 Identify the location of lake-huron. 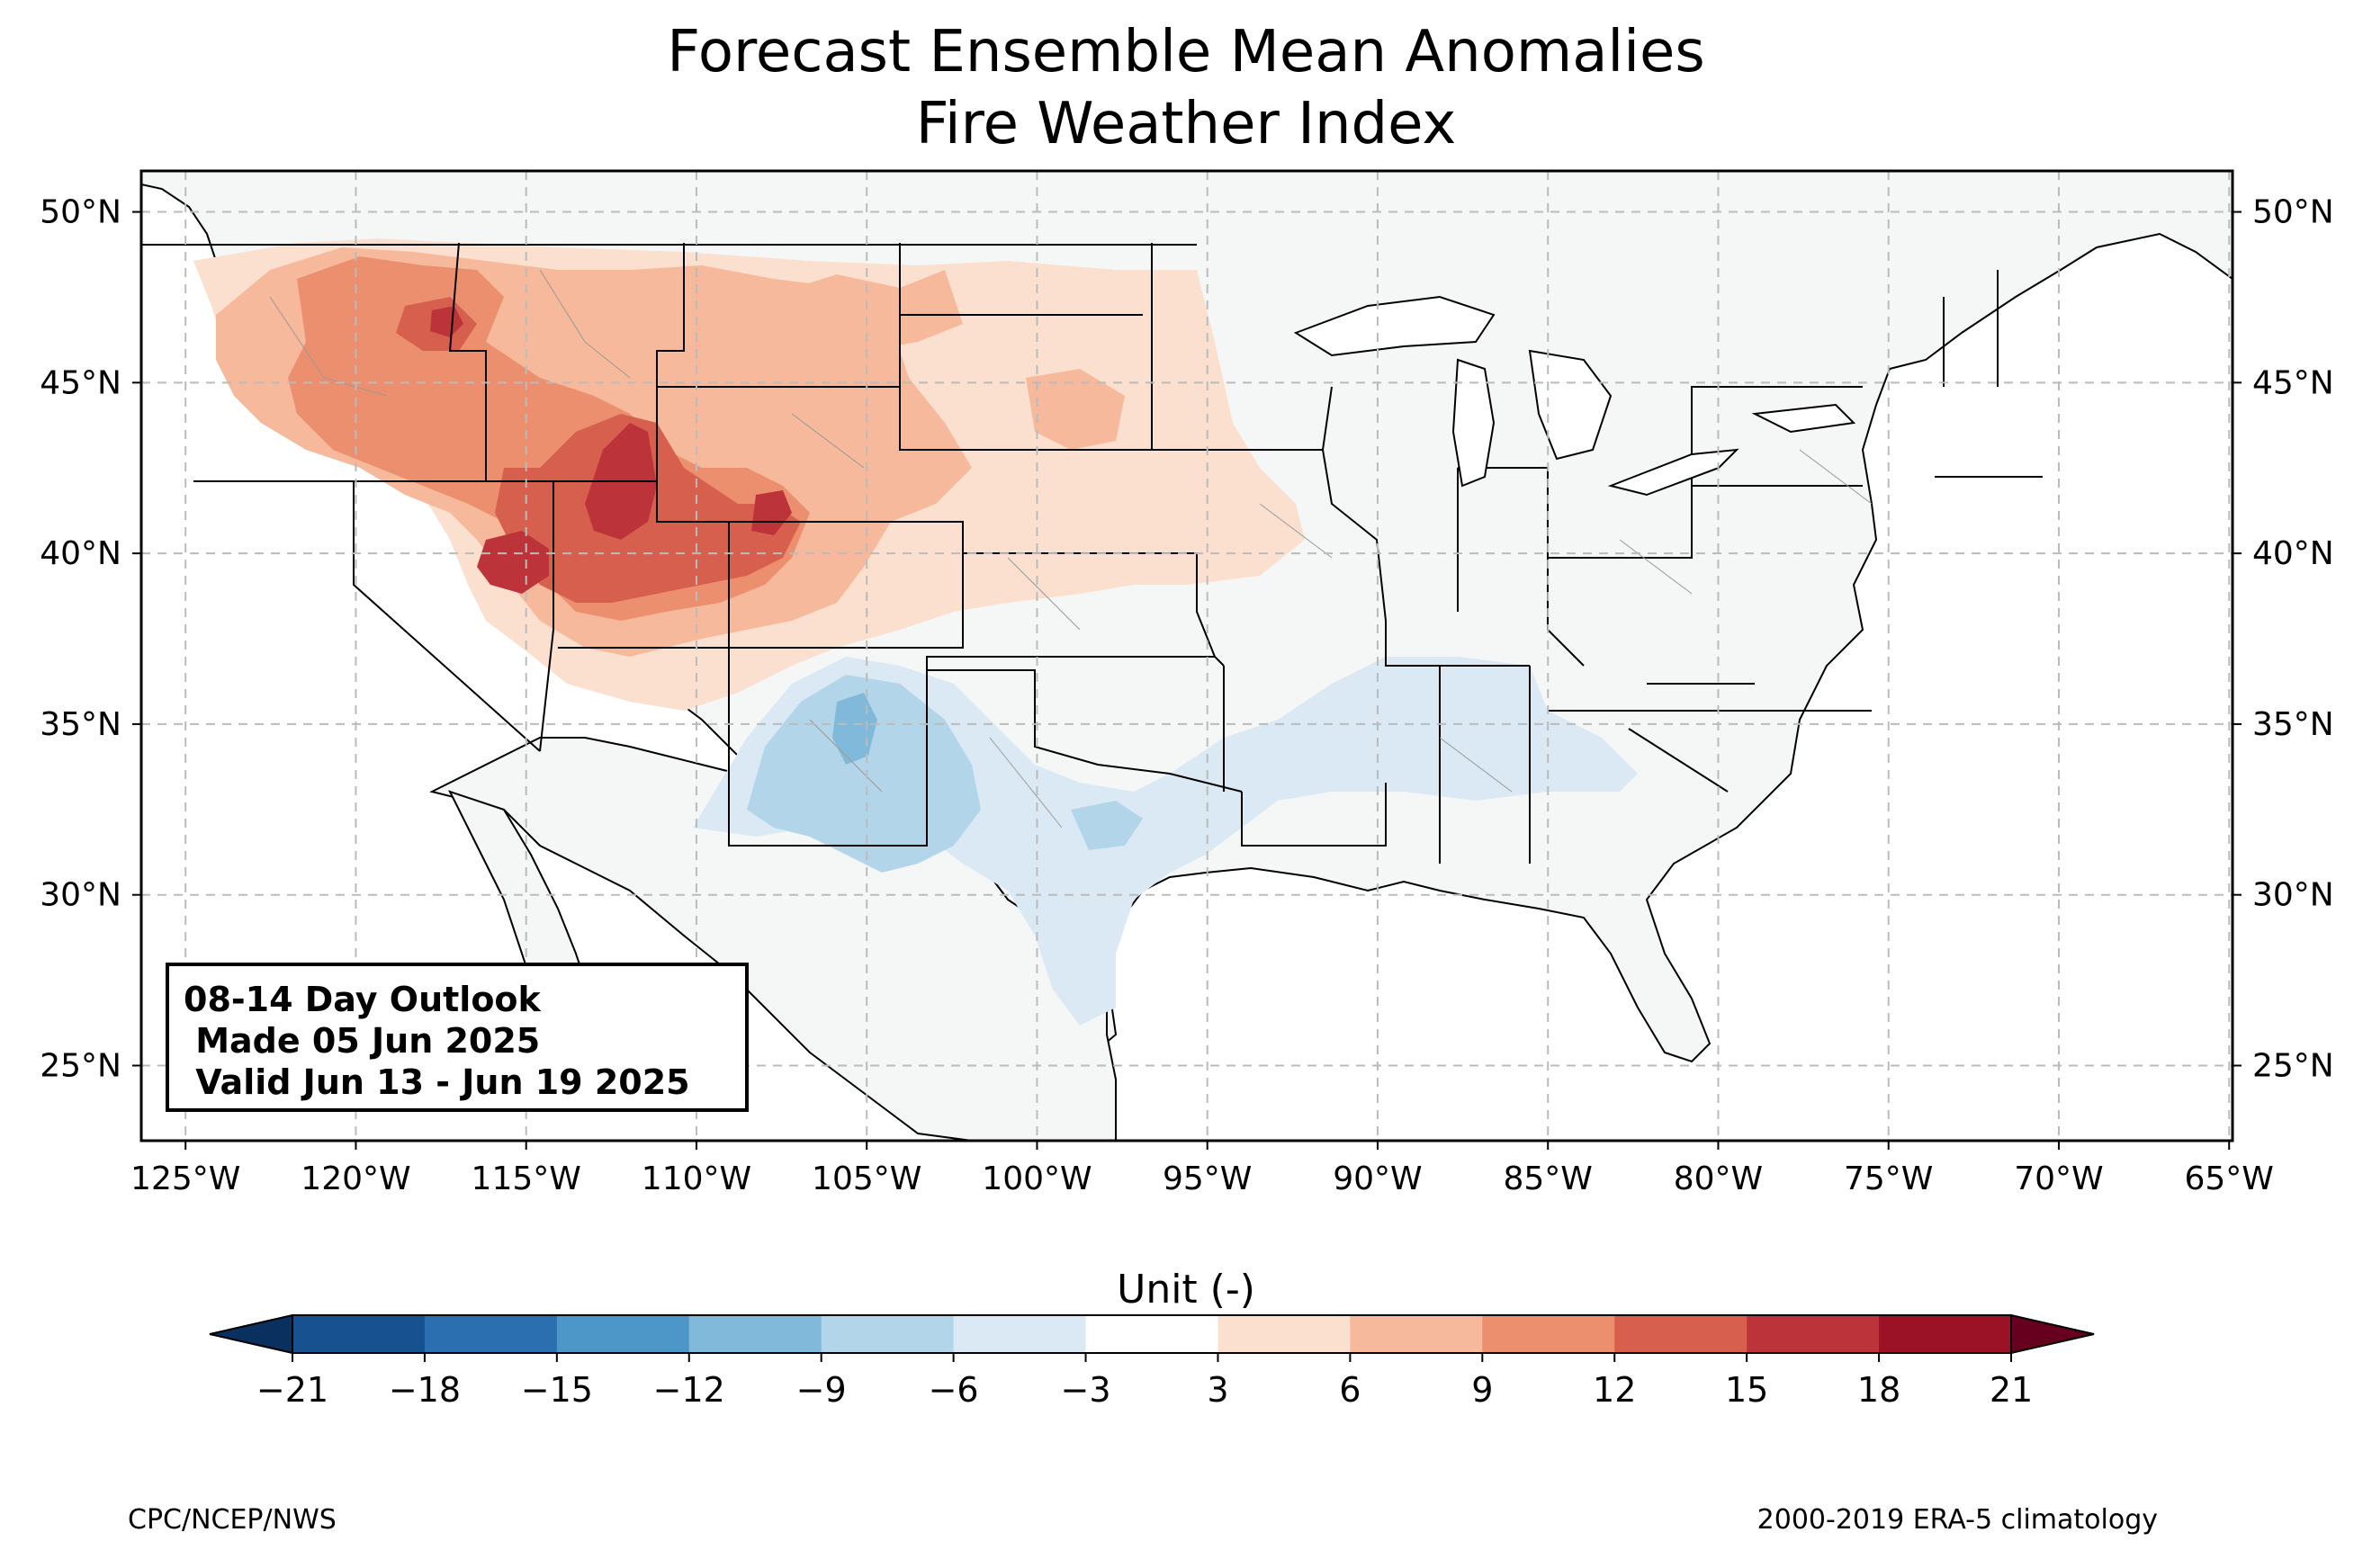
(1570, 405).